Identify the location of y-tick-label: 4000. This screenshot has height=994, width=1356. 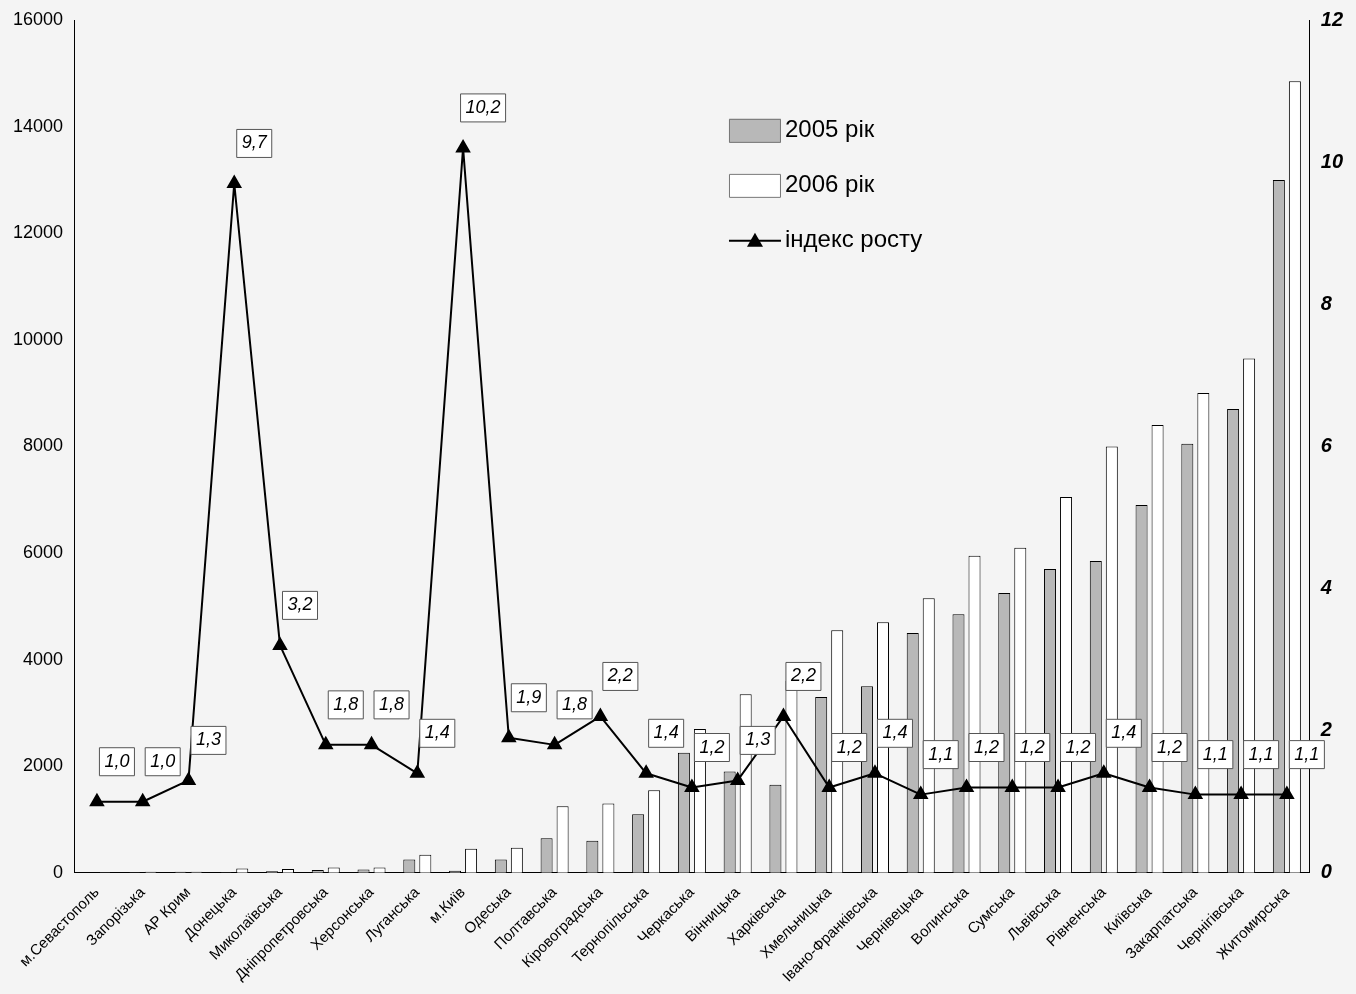
(43, 658).